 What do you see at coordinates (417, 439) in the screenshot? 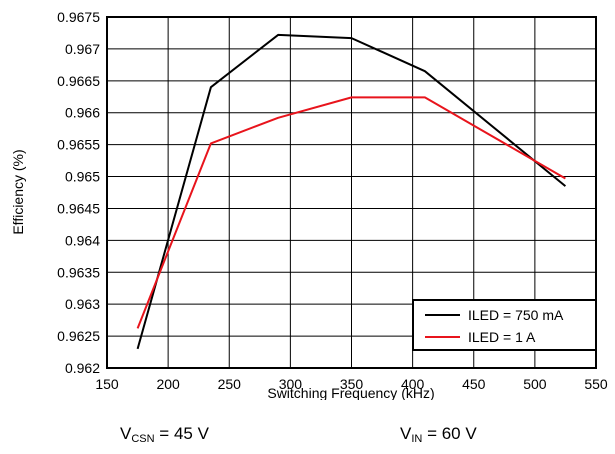
I see `caption-vin-sub: IN` at bounding box center [417, 439].